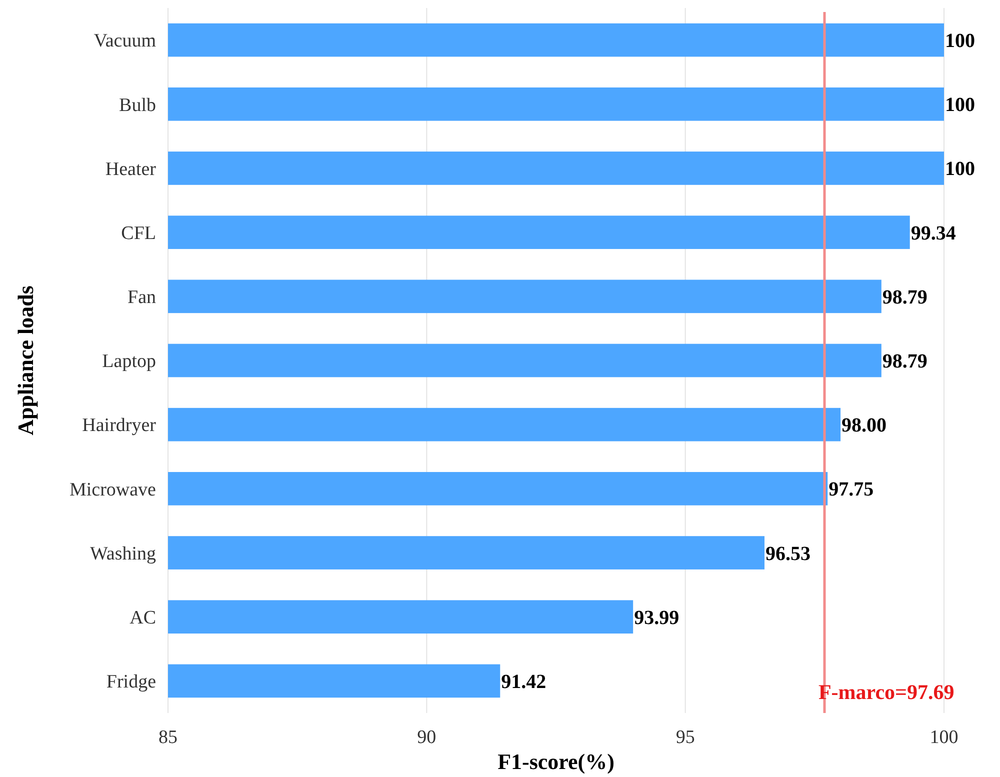 The image size is (1000, 777). I want to click on data-label: 93.99, so click(657, 617).